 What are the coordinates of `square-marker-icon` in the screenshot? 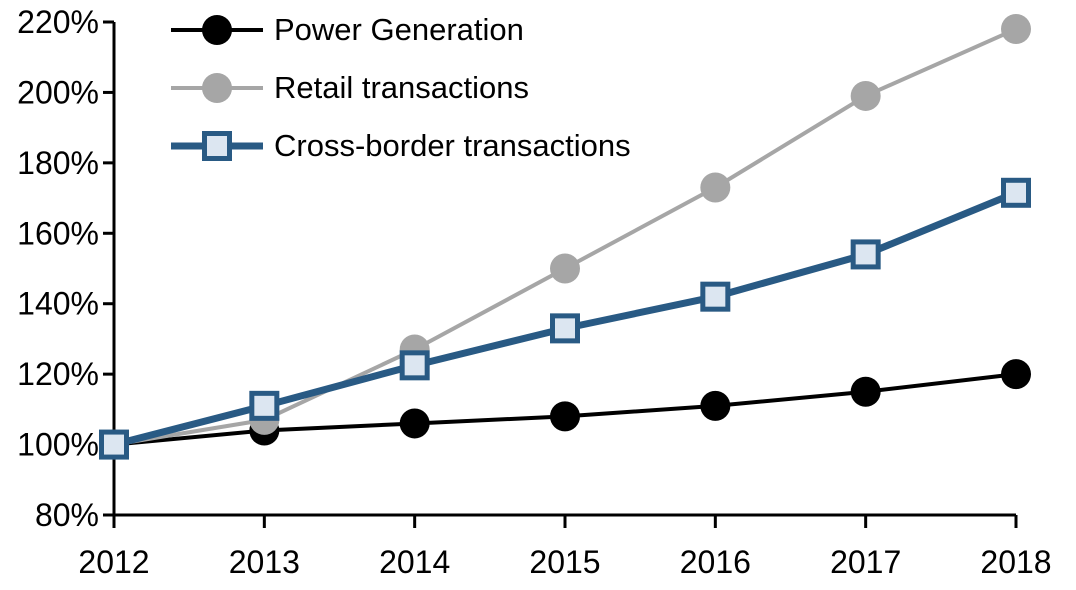 It's located at (217, 146).